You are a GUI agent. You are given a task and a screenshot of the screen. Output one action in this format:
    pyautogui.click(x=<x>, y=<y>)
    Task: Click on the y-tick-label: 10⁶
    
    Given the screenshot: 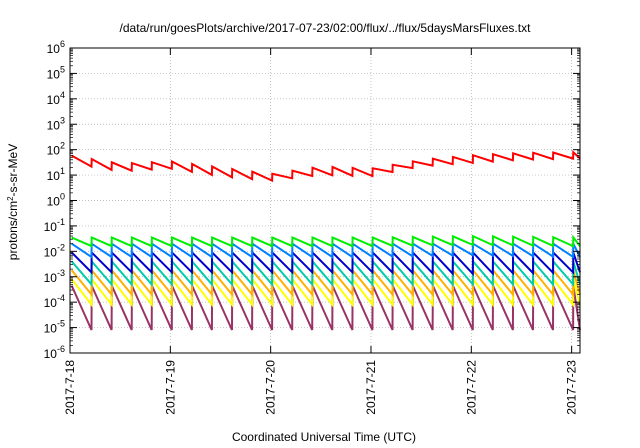 What is the action you would take?
    pyautogui.click(x=56, y=47)
    